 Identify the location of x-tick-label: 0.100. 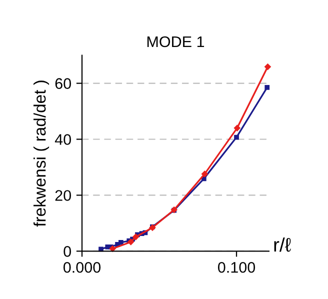
(237, 267).